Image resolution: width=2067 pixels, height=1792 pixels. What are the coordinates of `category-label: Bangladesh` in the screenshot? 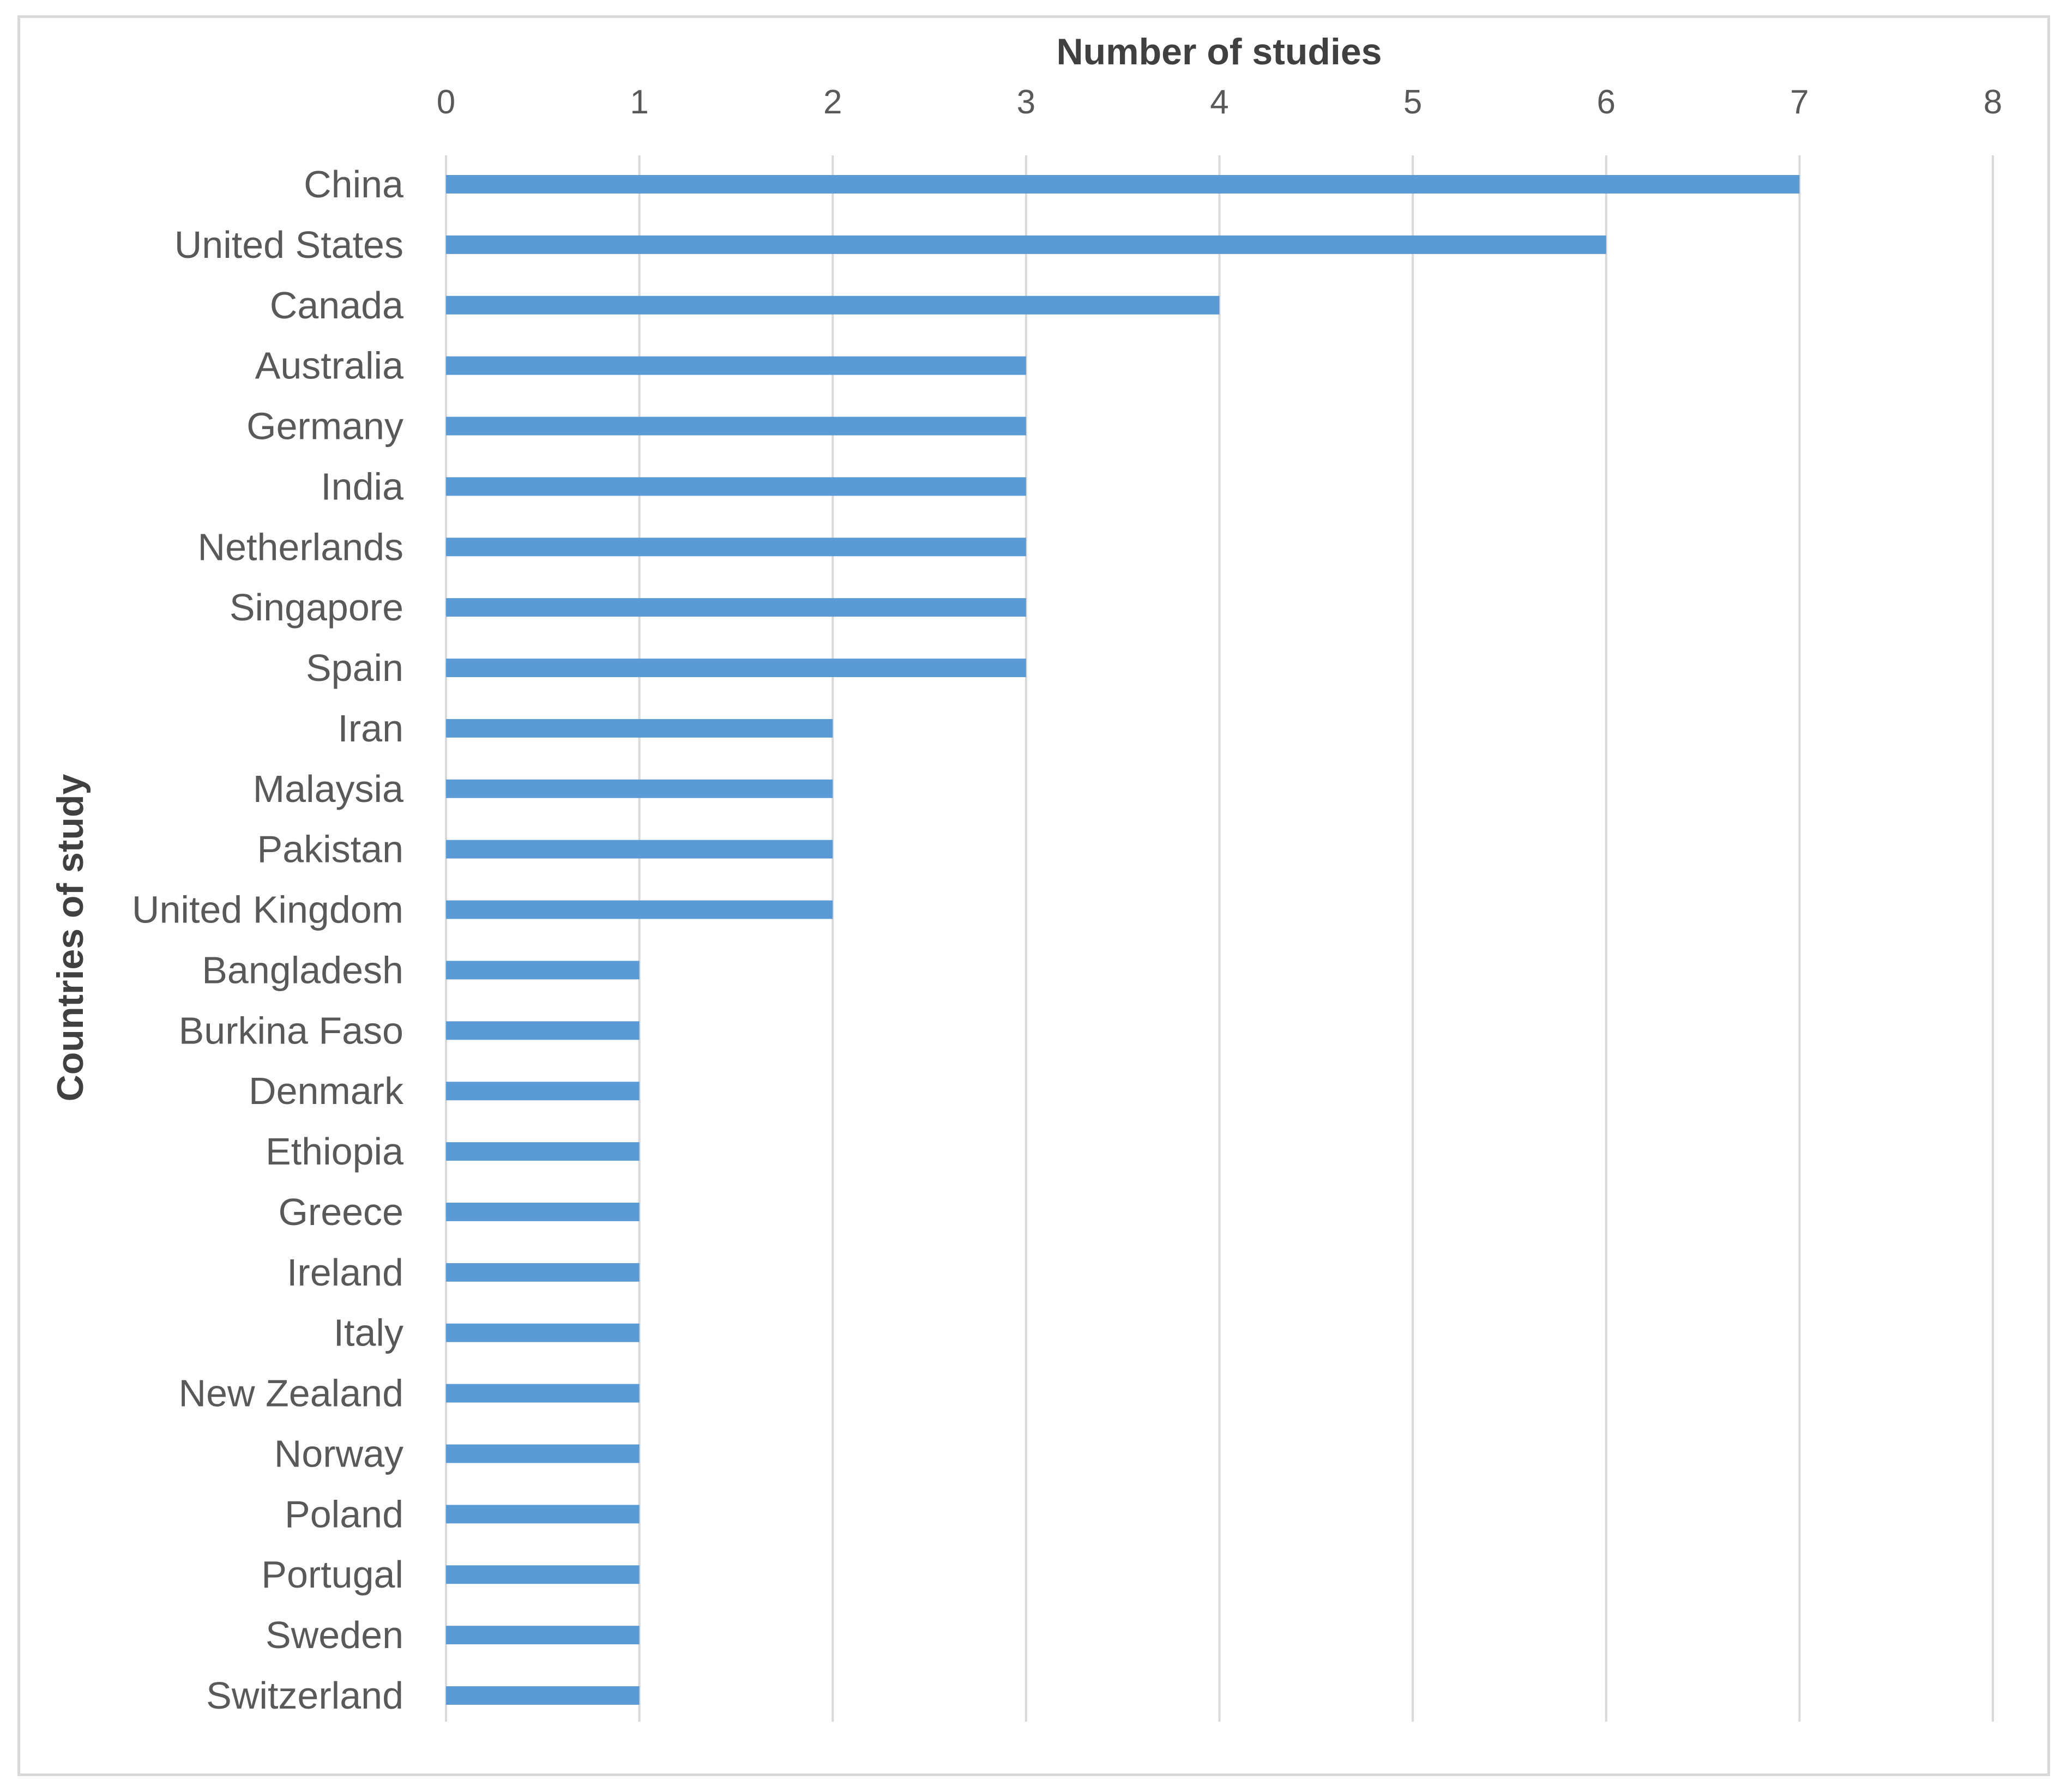 It's located at (302, 970).